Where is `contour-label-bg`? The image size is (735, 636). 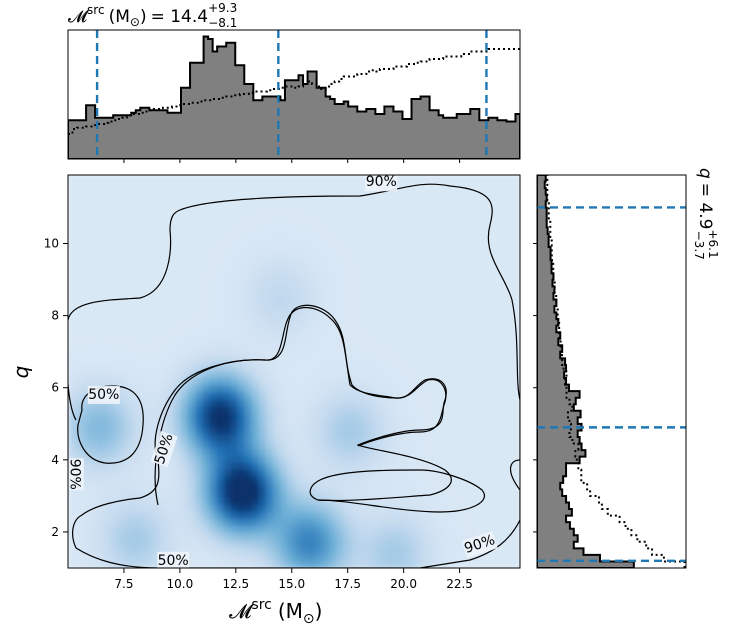
contour-label-bg is located at coordinates (173, 559).